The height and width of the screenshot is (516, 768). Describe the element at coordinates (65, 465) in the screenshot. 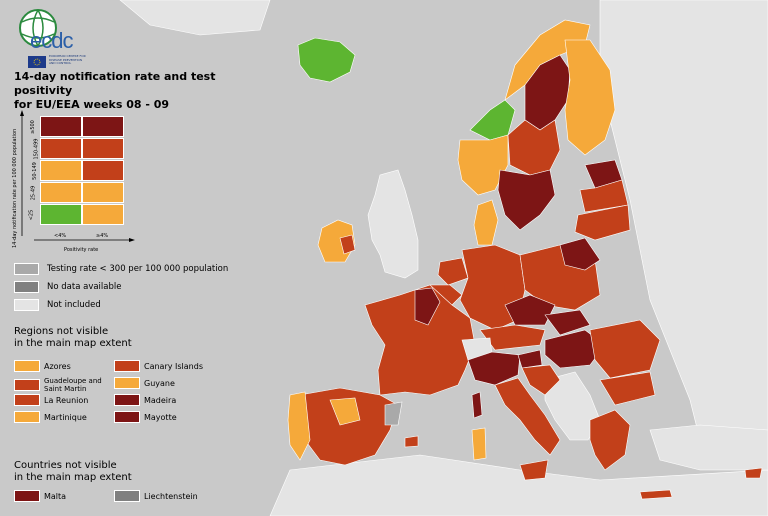

I see `countries-title-line-1: Countries not visible` at that location.